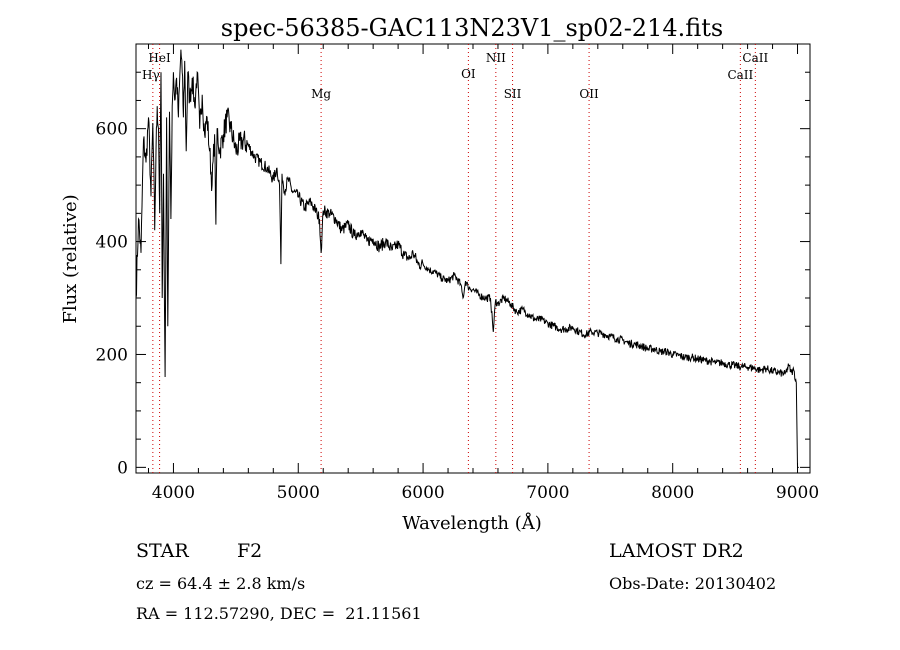 The height and width of the screenshot is (650, 900). What do you see at coordinates (159, 58) in the screenshot?
I see `line-marker-label: HeI` at bounding box center [159, 58].